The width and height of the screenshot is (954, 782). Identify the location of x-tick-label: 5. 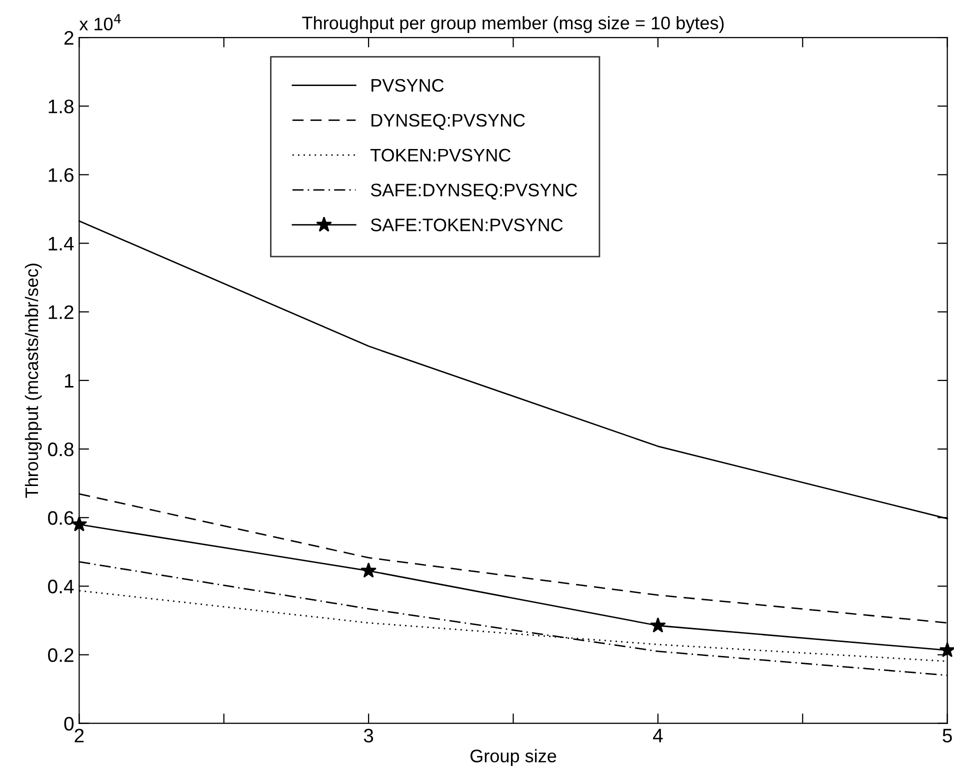
(947, 735).